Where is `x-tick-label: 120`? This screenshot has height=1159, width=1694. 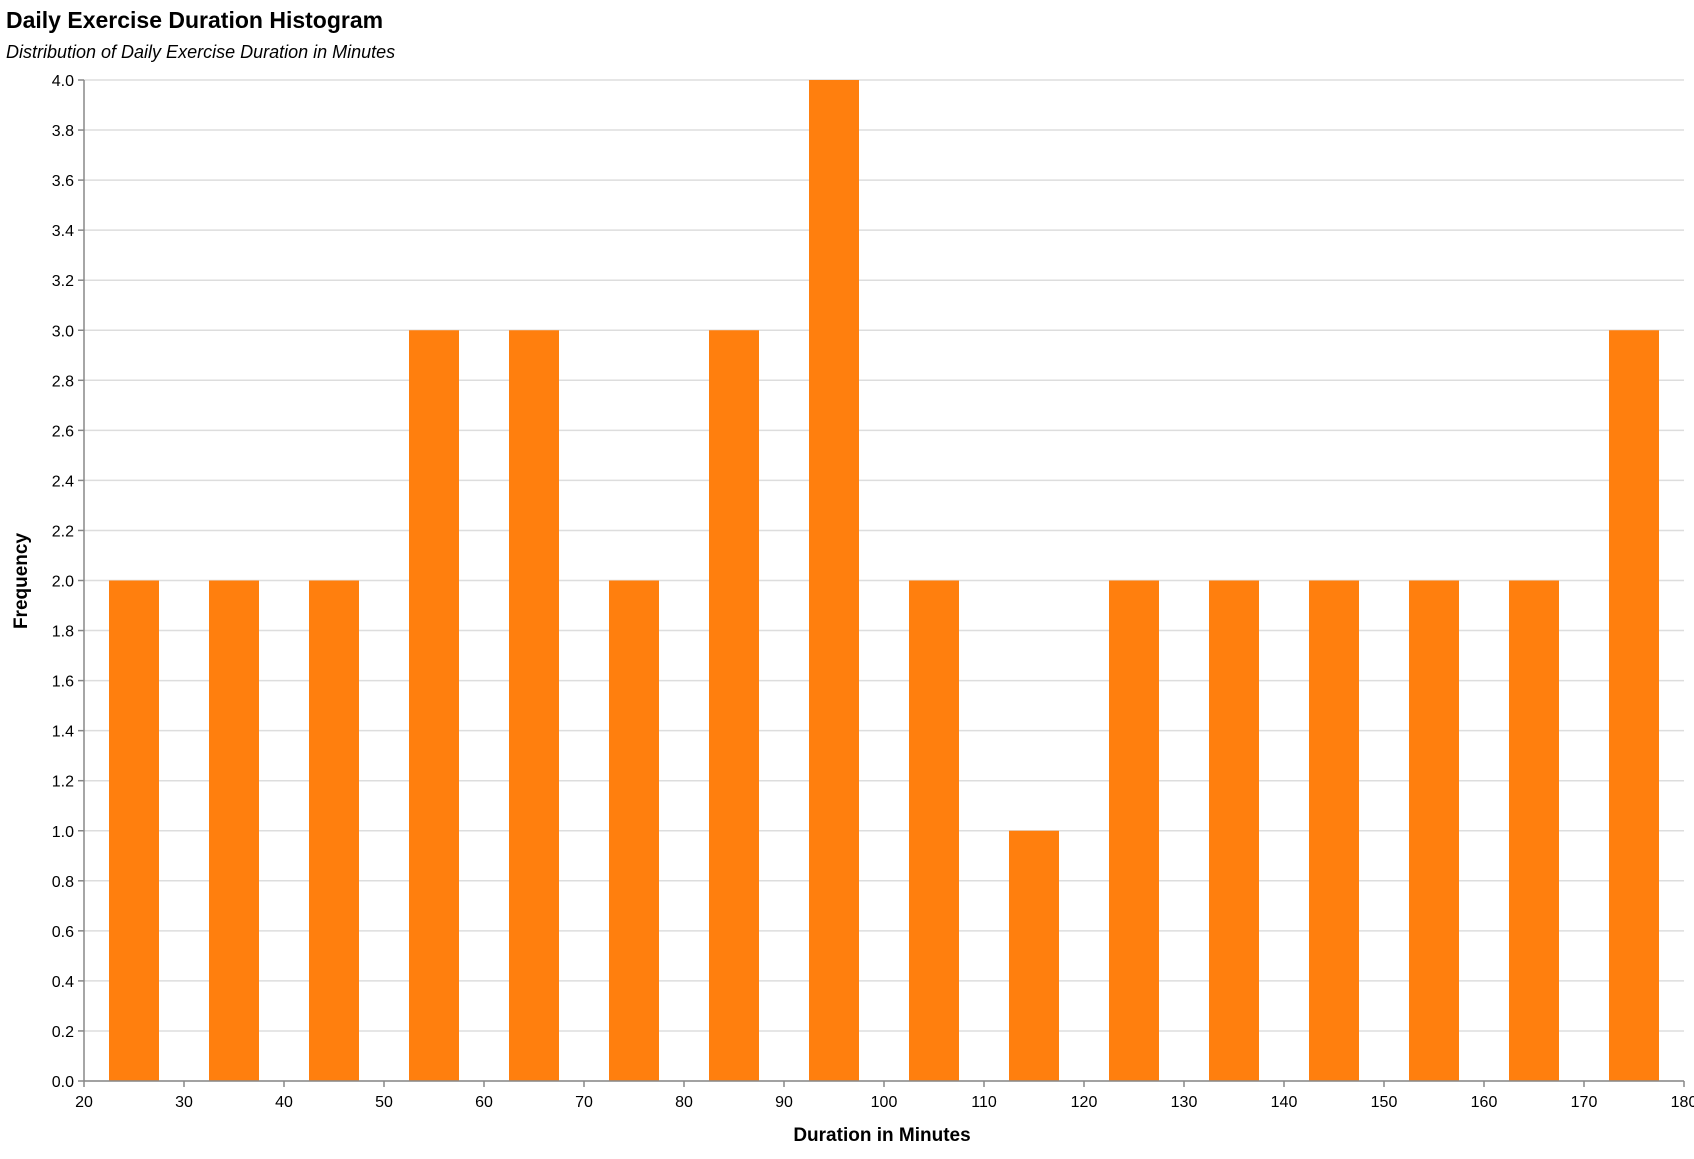 x-tick-label: 120 is located at coordinates (1084, 1102).